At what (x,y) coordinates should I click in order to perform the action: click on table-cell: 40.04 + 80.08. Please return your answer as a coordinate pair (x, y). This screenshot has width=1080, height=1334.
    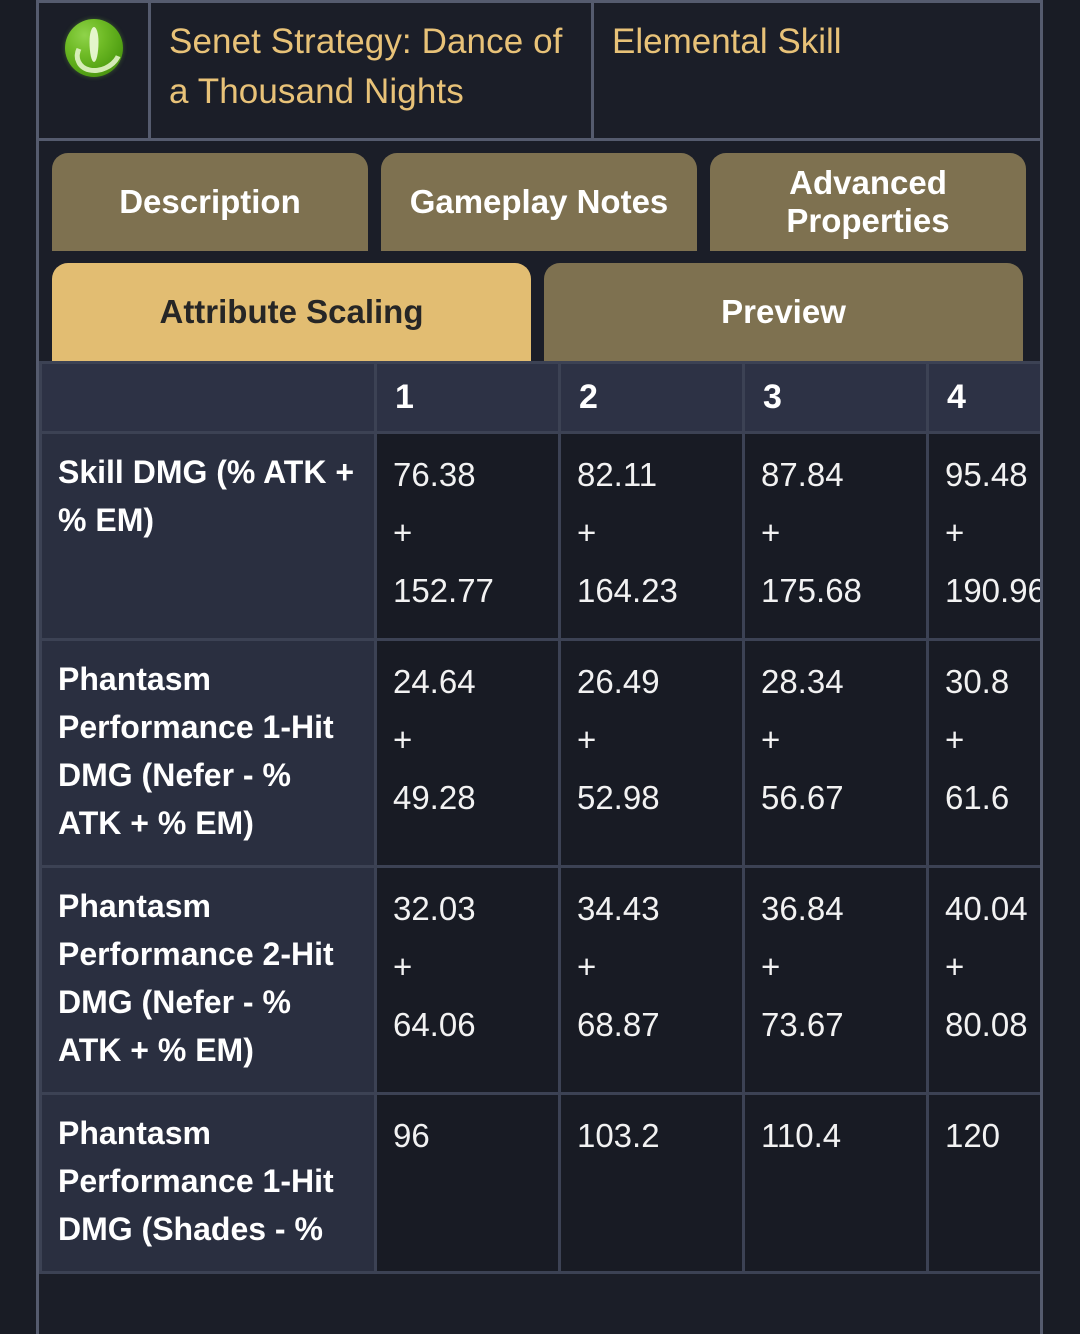
    Looking at the image, I should click on (982, 980).